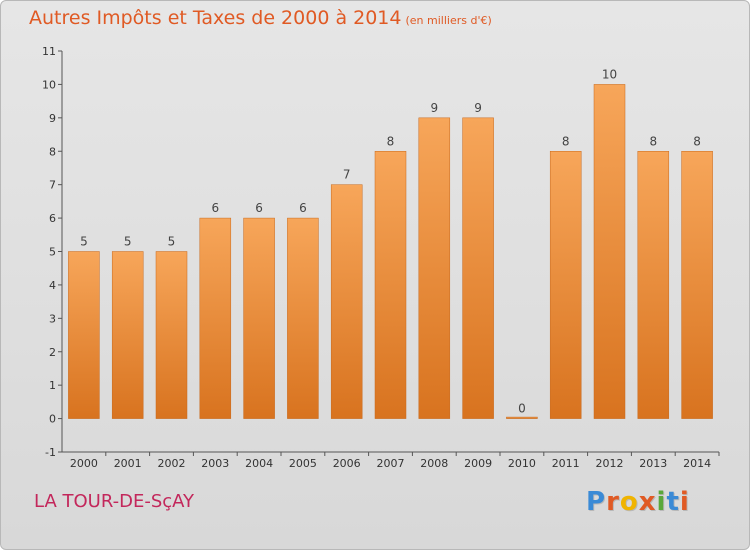  I want to click on y-tick-label: 5, so click(52, 252).